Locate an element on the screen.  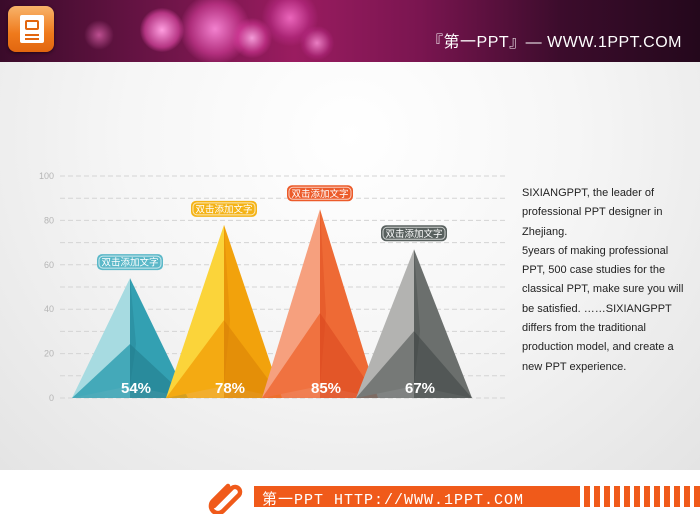
y-tick-label: 80 is located at coordinates (49, 220).